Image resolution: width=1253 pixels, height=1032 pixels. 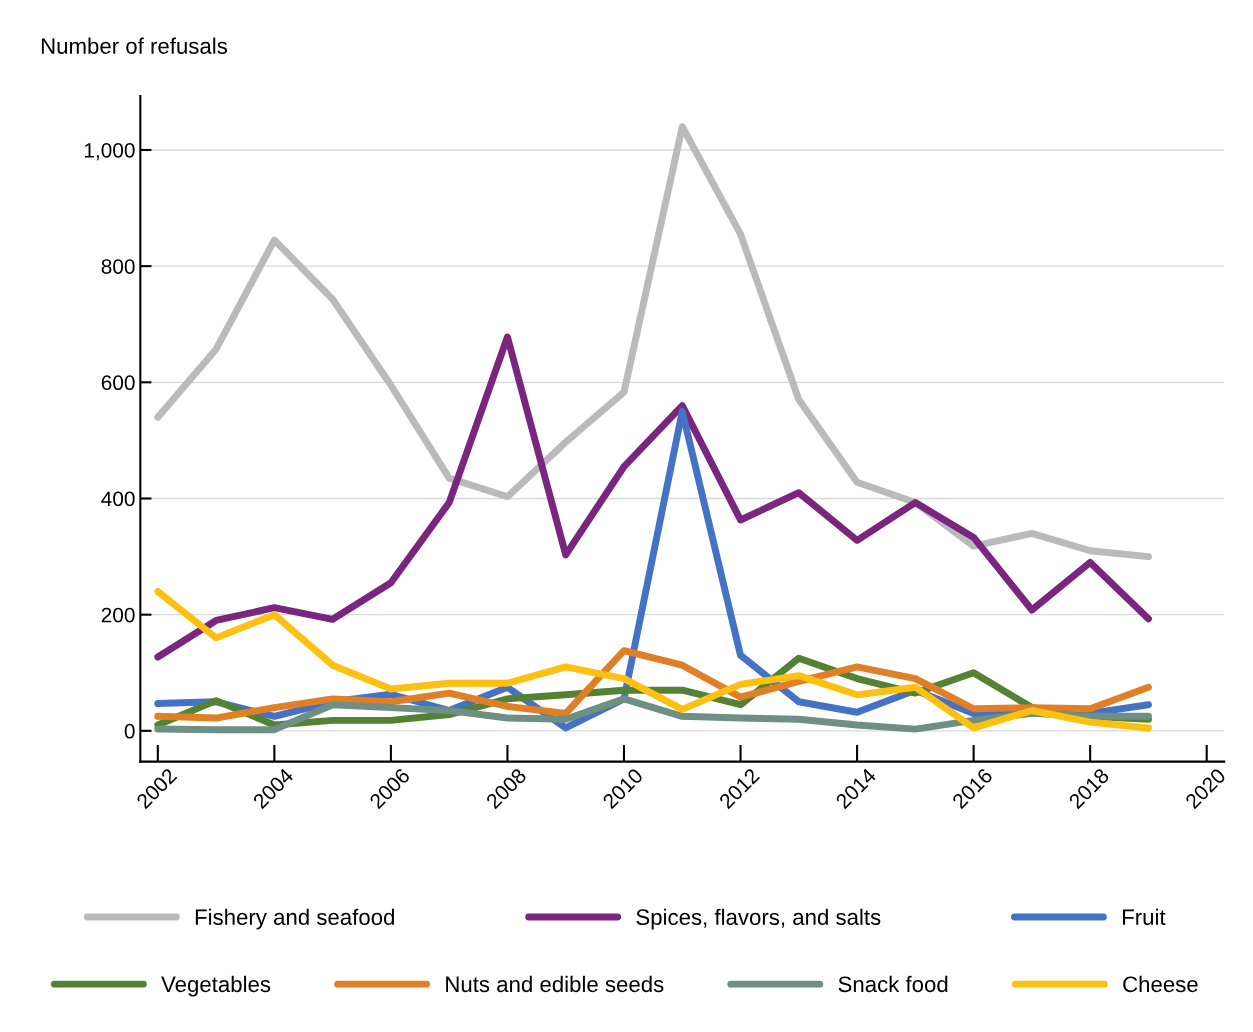 I want to click on legend-label: Nuts and edible seeds, so click(x=555, y=984).